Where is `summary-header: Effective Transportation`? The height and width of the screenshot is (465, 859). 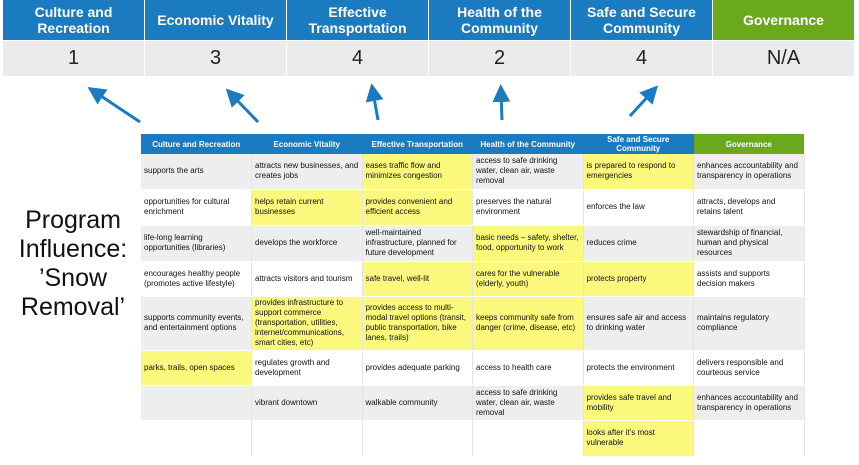 summary-header: Effective Transportation is located at coordinates (358, 20).